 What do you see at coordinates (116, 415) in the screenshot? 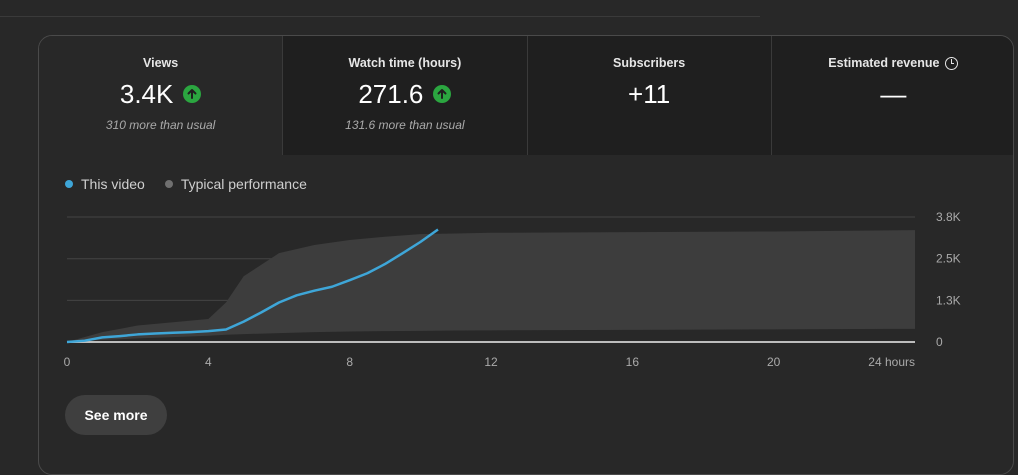
I see `see-more-button: See more` at bounding box center [116, 415].